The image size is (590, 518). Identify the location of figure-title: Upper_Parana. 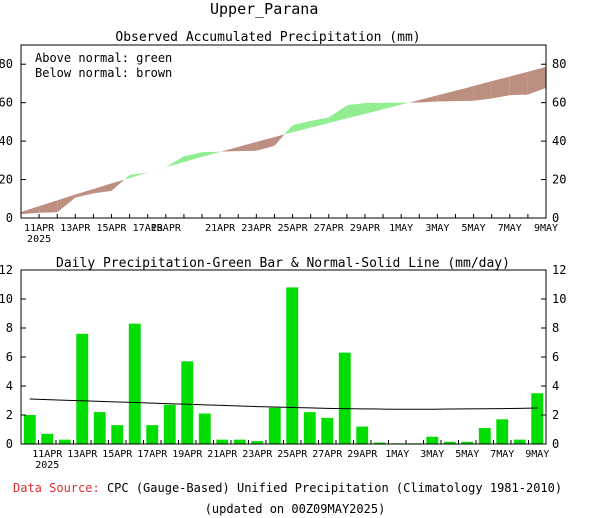
(264, 9).